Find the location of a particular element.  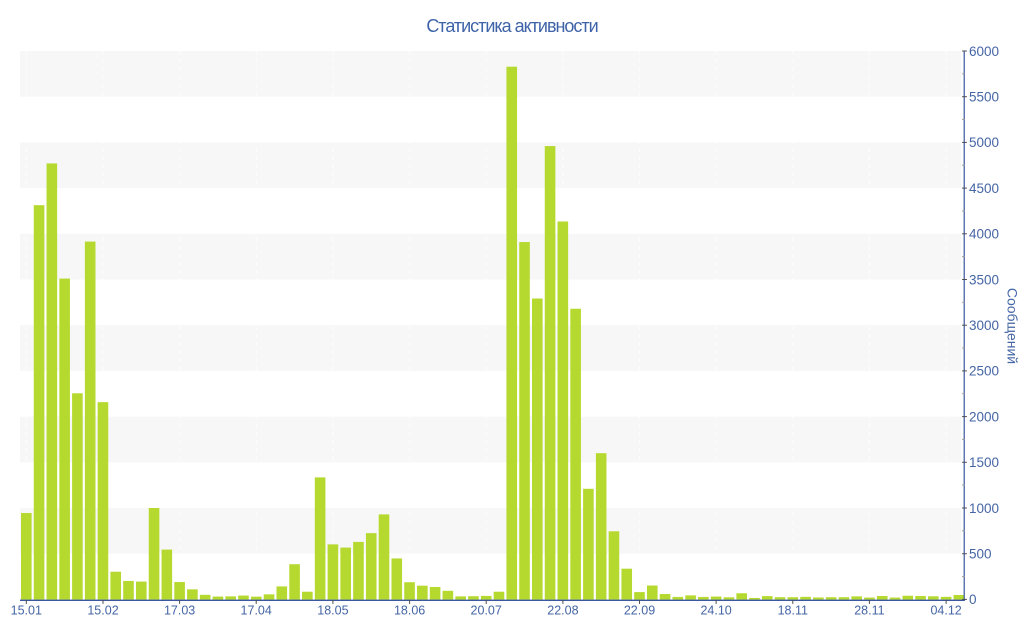

svg-text: 1500 is located at coordinates (984, 462).